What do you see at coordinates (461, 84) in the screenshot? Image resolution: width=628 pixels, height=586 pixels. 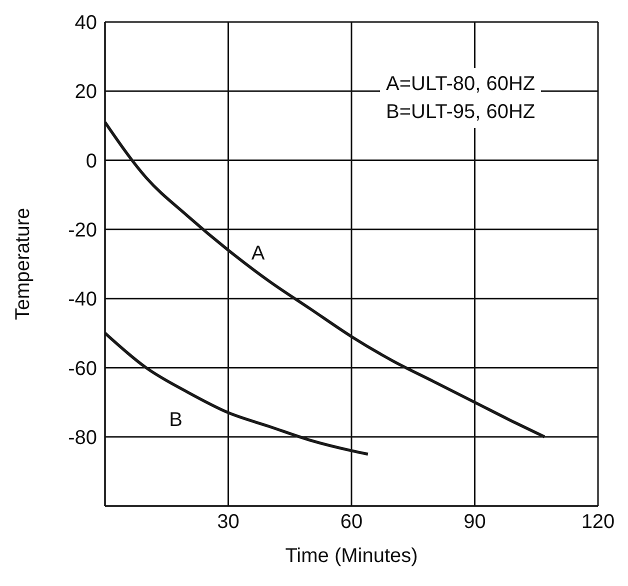 I see `annotation: A=ULT-80, 60HZ` at bounding box center [461, 84].